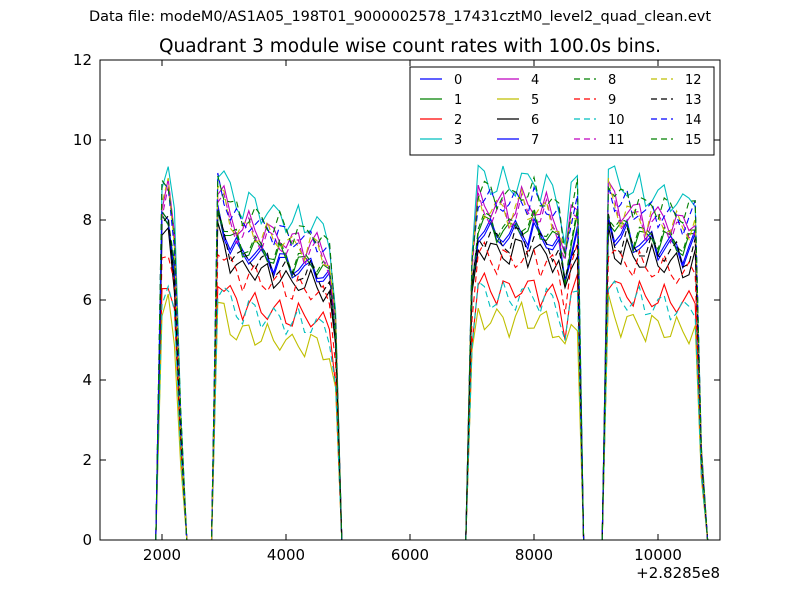 The image size is (800, 600). I want to click on x-tick-label: 10000, so click(658, 555).